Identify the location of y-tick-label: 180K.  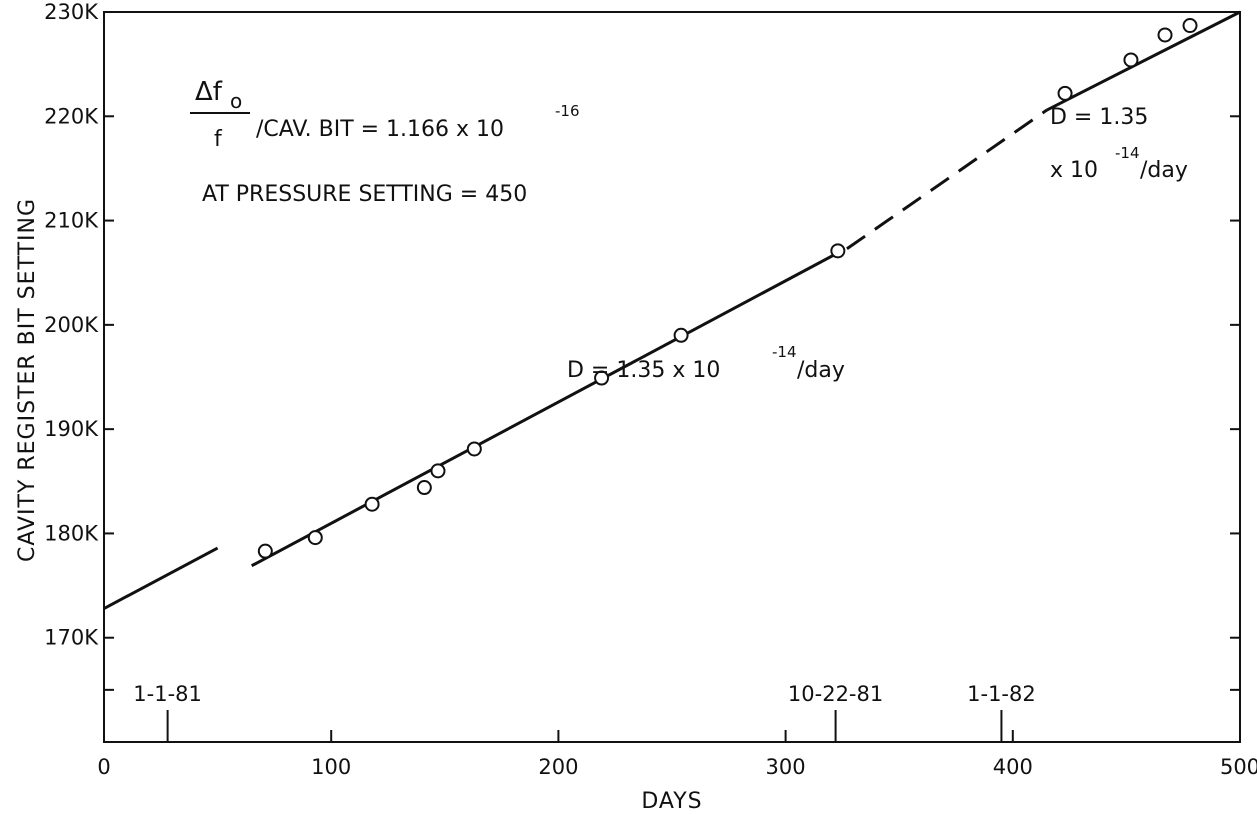
(71, 533).